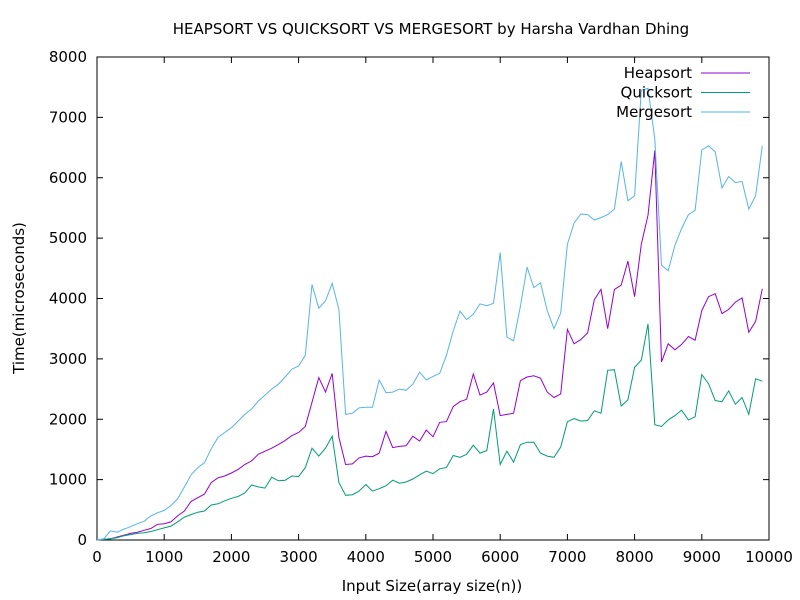 The image size is (800, 600). What do you see at coordinates (68, 299) in the screenshot?
I see `y-tick-label: 4000` at bounding box center [68, 299].